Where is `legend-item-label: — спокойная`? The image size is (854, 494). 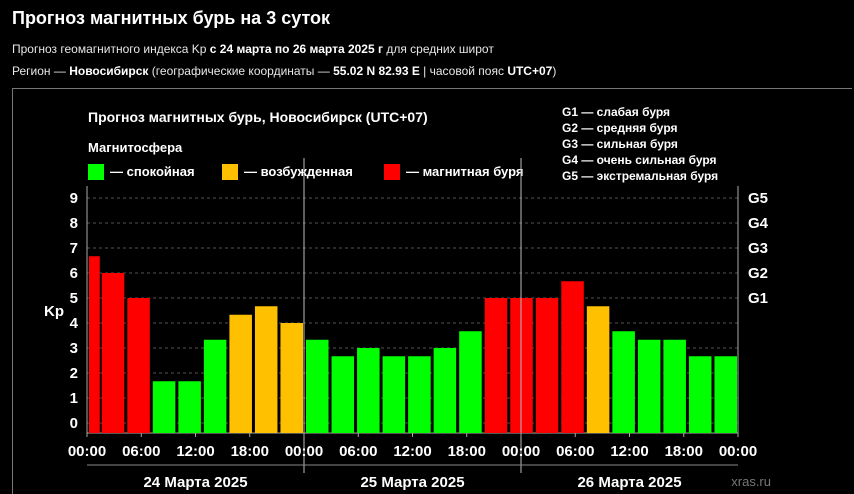
legend-item-label: — спокойная is located at coordinates (152, 171).